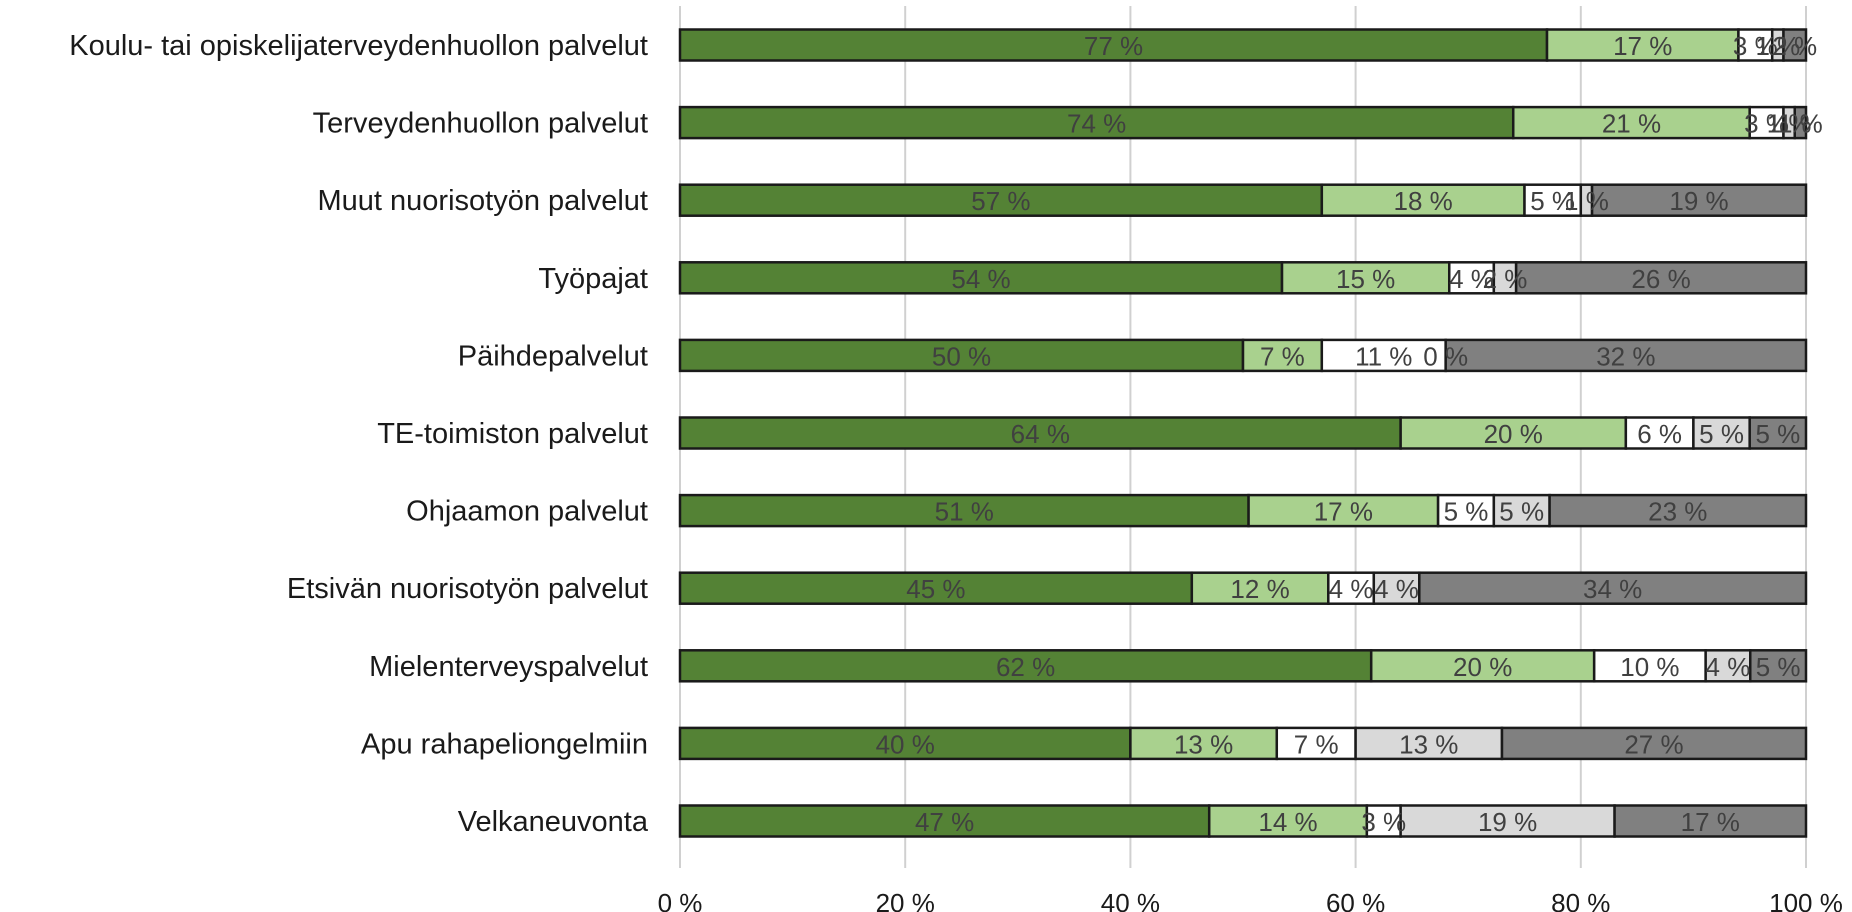 The width and height of the screenshot is (1852, 912). What do you see at coordinates (553, 822) in the screenshot?
I see `category-label: Velkaneuvonta` at bounding box center [553, 822].